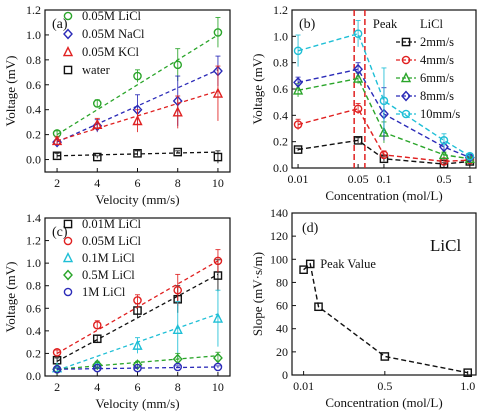  Describe the element at coordinates (137, 199) in the screenshot. I see `x-axis-label: Velocity (mm/s)` at that location.